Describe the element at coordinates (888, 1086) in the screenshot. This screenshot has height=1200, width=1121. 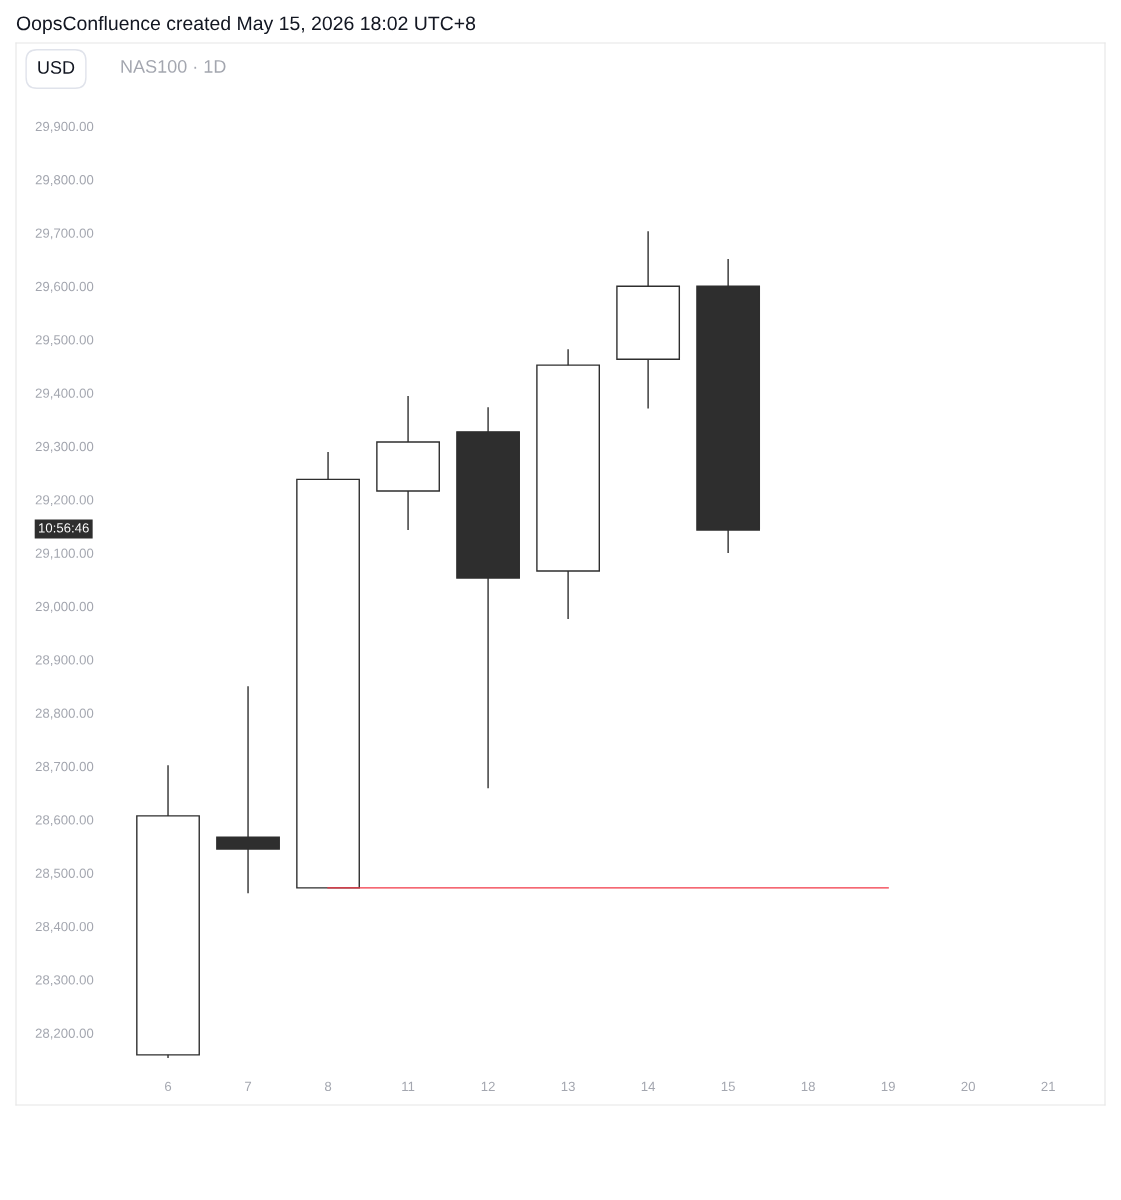
I see `x-tick-label: 19` at that location.